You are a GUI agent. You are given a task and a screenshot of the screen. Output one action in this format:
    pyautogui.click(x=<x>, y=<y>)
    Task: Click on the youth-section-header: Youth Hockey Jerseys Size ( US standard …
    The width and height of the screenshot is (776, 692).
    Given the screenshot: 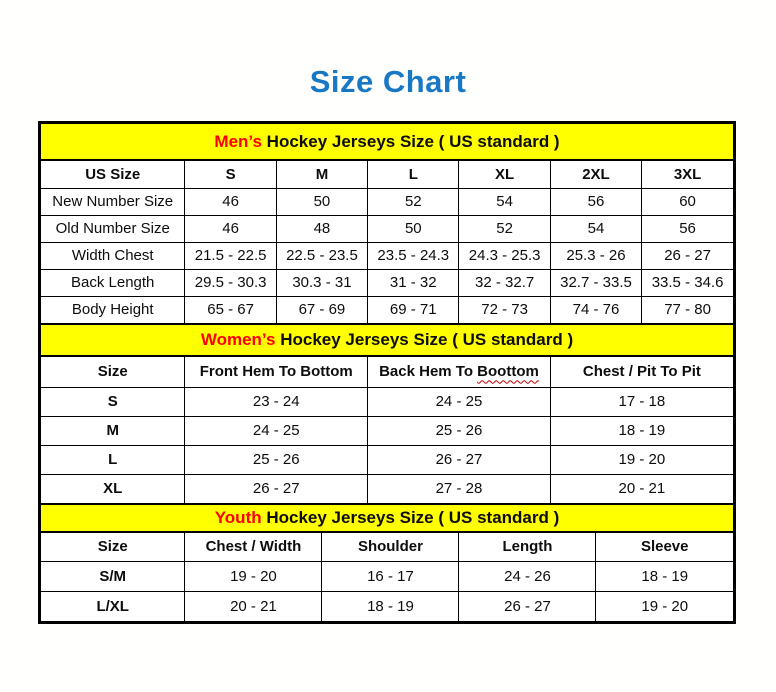 What is the action you would take?
    pyautogui.click(x=387, y=518)
    